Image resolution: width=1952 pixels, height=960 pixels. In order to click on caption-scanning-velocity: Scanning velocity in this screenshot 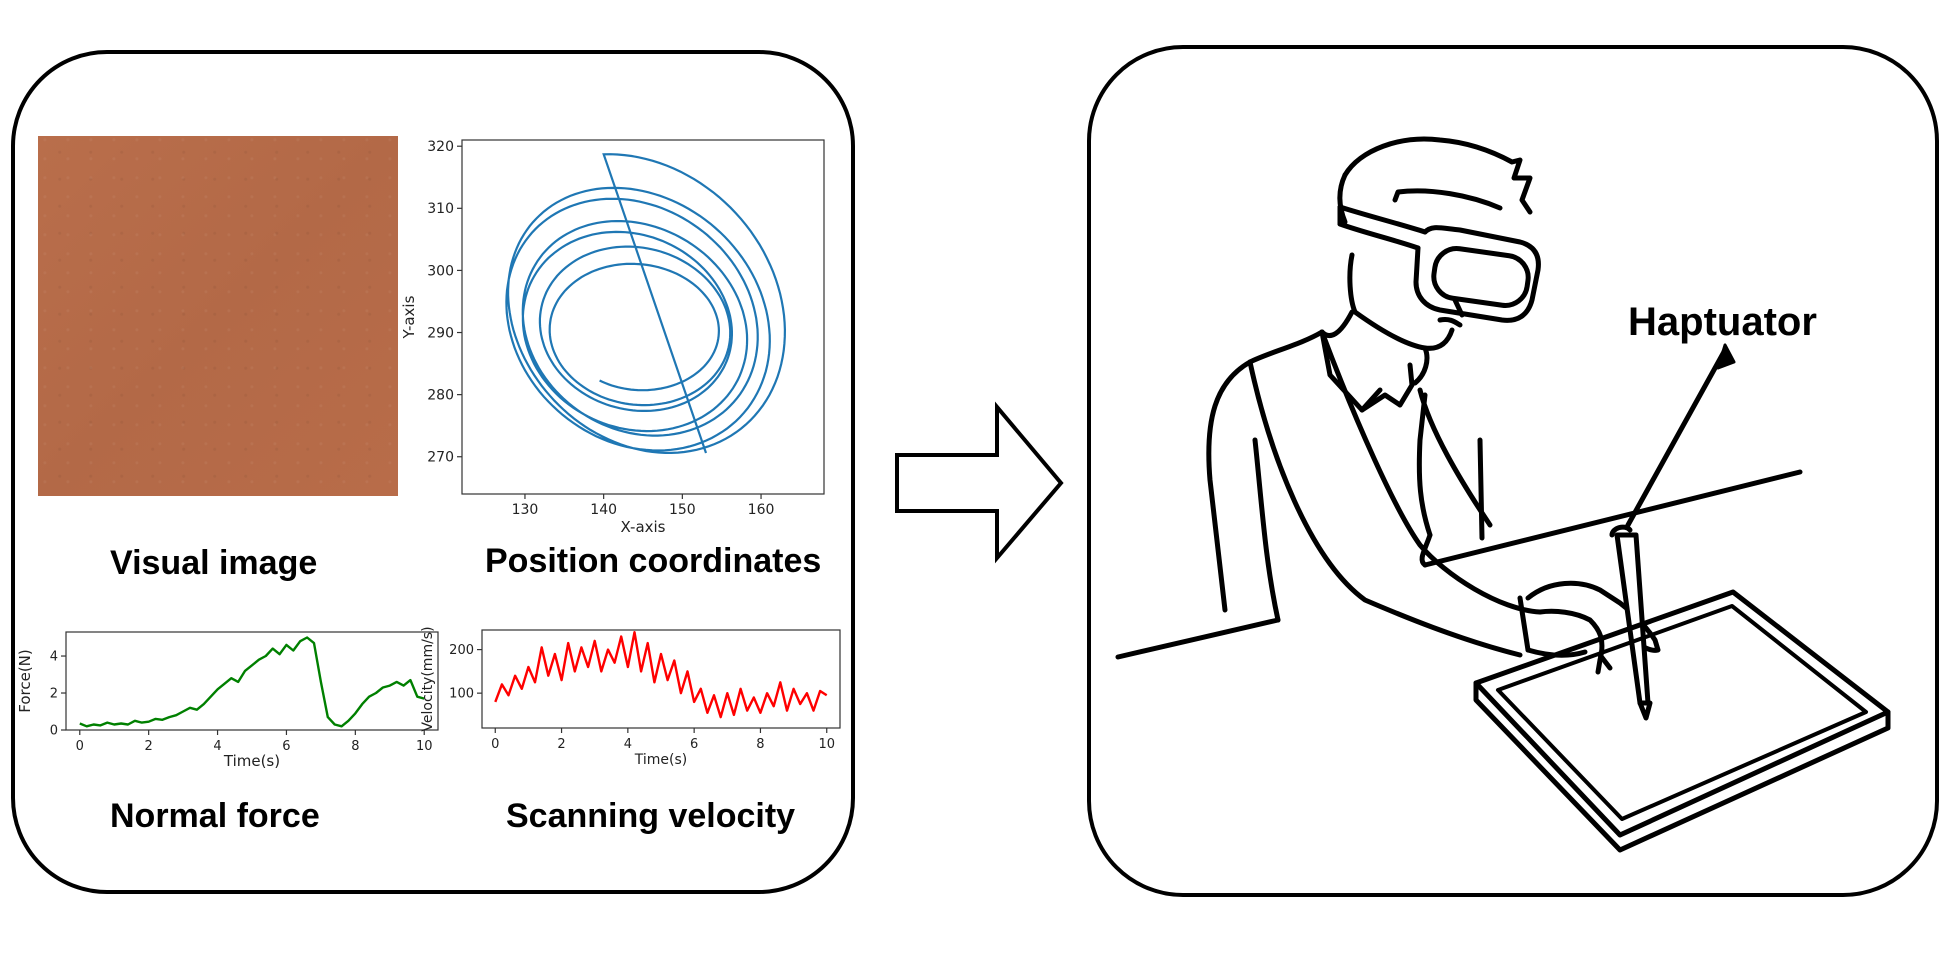, I will do `click(651, 816)`.